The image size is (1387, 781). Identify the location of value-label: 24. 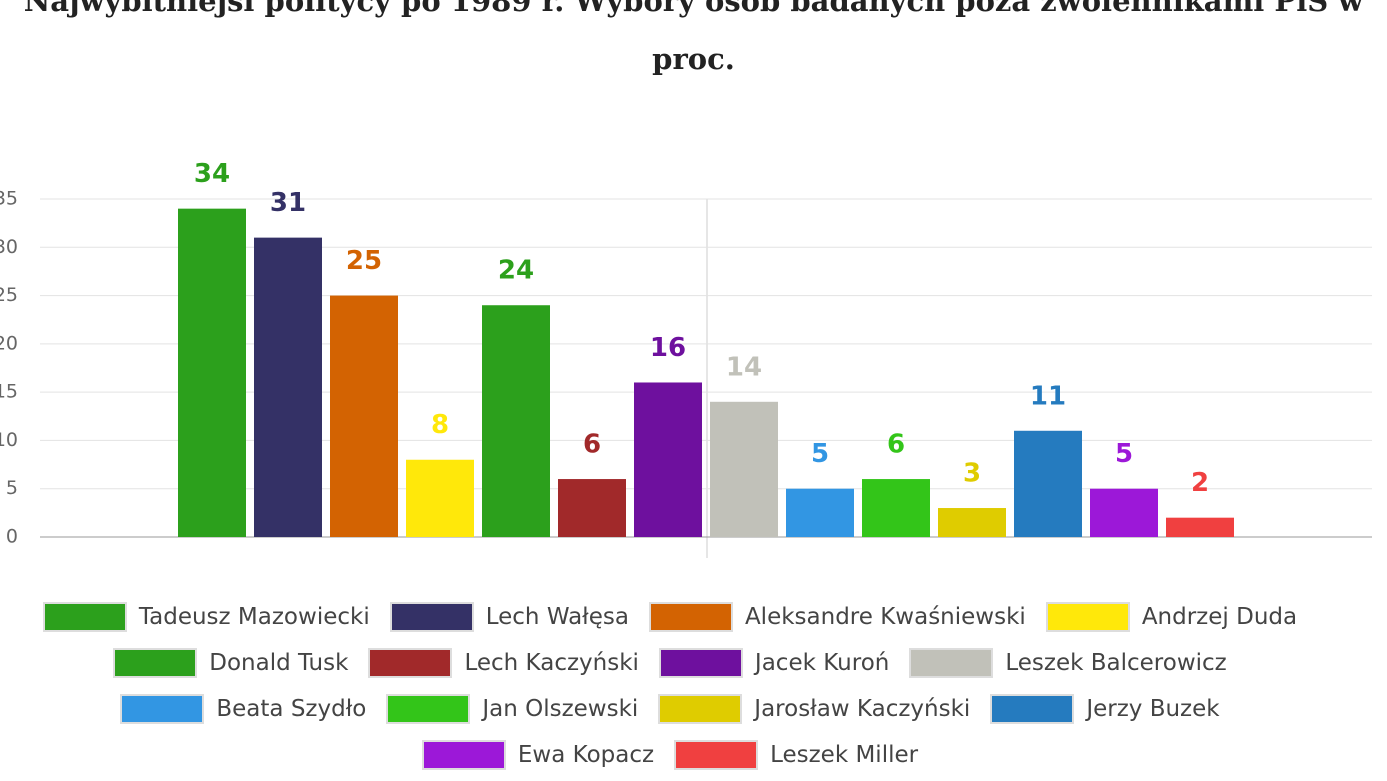
(516, 271).